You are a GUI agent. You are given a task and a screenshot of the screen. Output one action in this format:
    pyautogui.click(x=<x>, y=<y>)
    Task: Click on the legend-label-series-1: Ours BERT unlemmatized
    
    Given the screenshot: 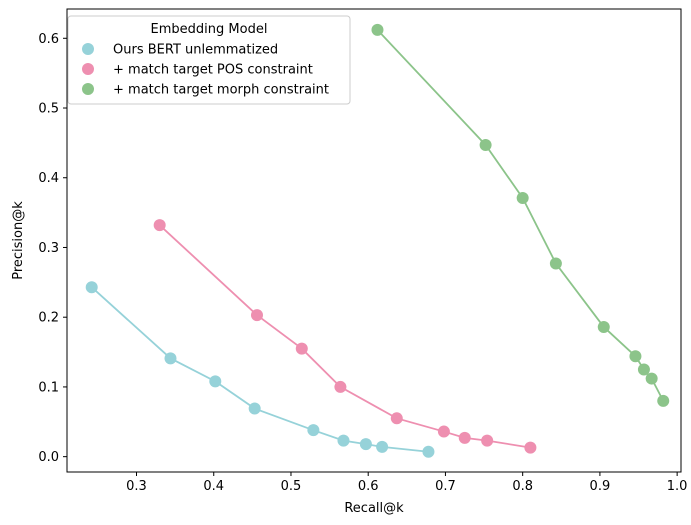 What is the action you would take?
    pyautogui.click(x=195, y=50)
    